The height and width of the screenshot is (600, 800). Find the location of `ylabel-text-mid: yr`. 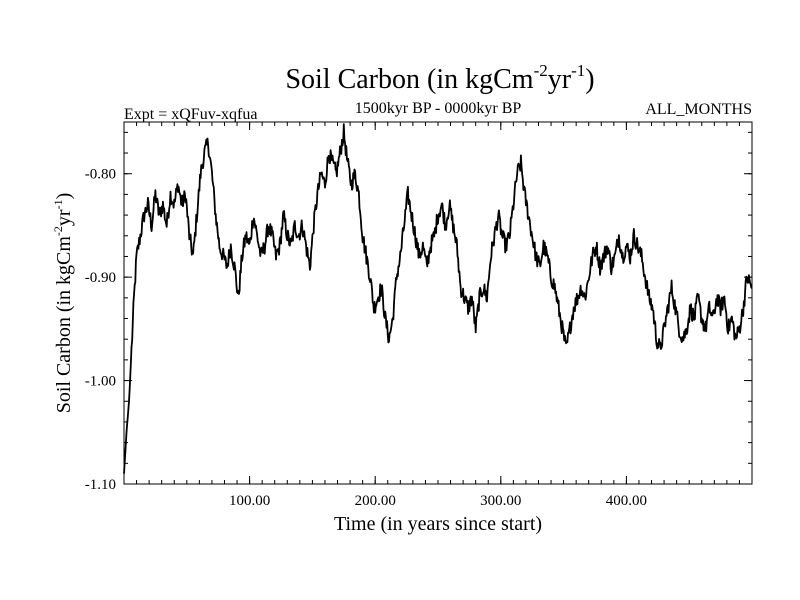

ylabel-text-mid: yr is located at coordinates (64, 217).